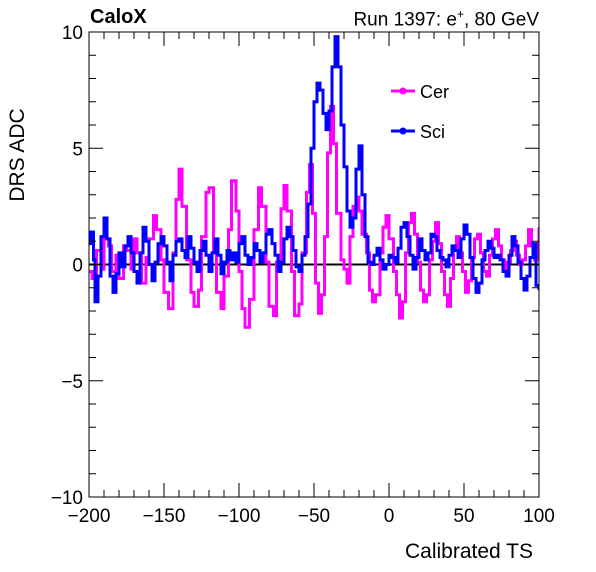 The width and height of the screenshot is (596, 572). What do you see at coordinates (420, 112) in the screenshot?
I see `legend: Cer Sci` at bounding box center [420, 112].